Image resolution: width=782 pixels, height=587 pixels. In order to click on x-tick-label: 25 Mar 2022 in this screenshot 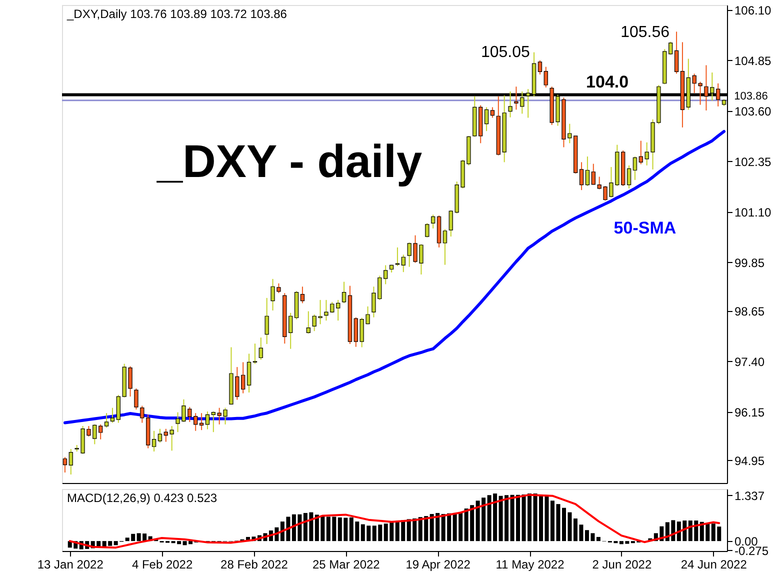, I will do `click(346, 565)`.